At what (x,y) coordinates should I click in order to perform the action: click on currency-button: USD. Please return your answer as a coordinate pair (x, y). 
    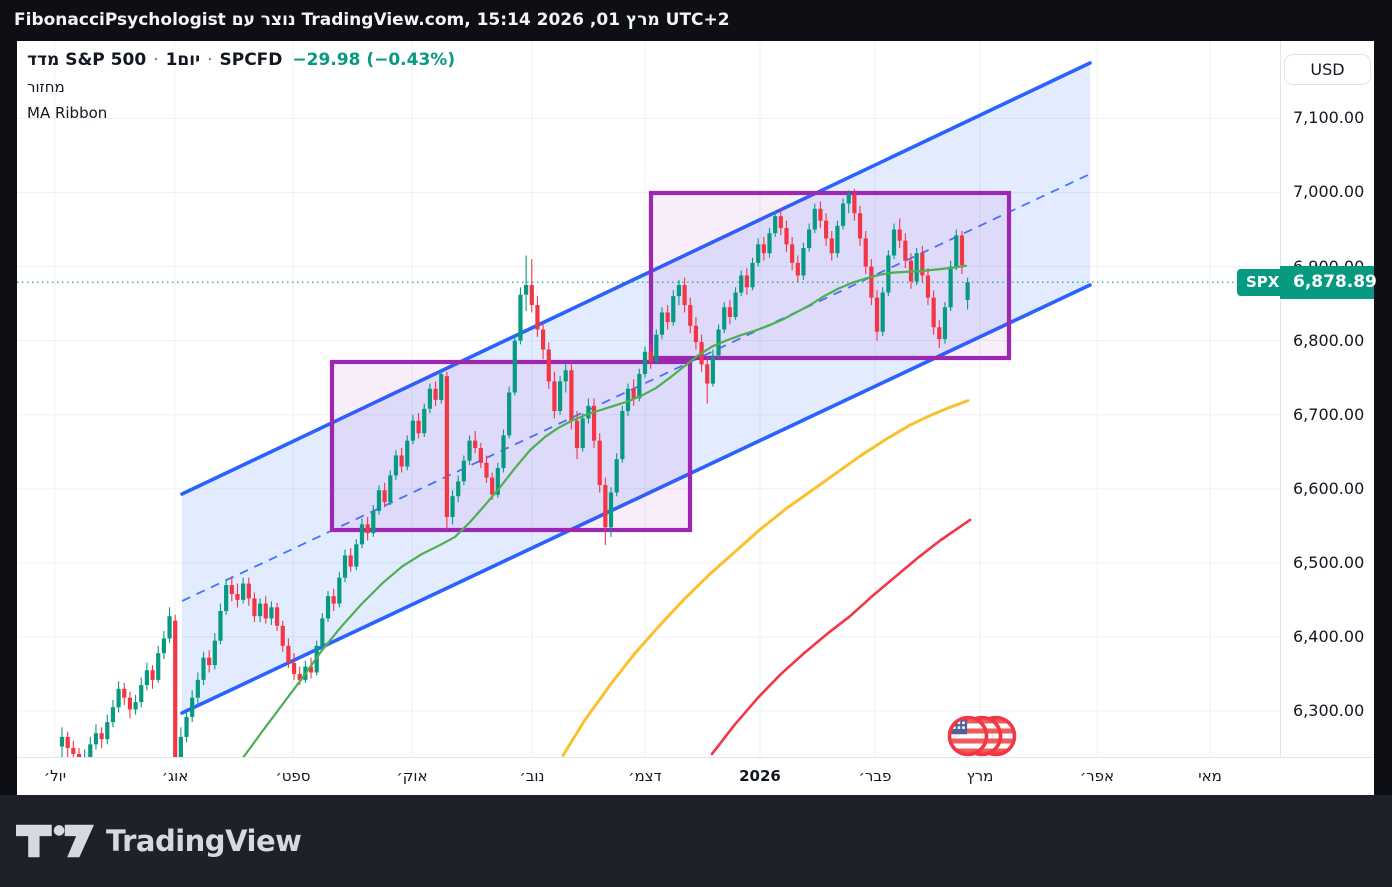
    Looking at the image, I should click on (1327, 69).